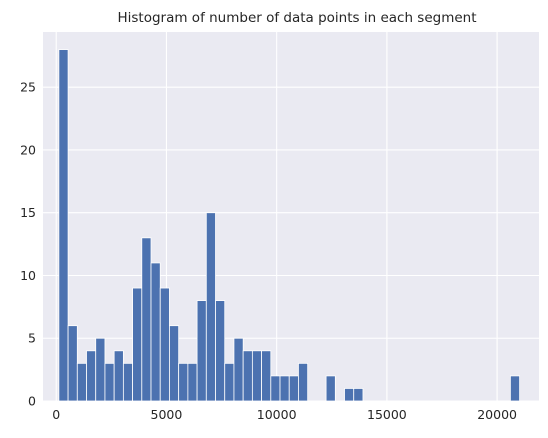 The image size is (548, 438). What do you see at coordinates (32, 401) in the screenshot?
I see `y-tick-label: 0` at bounding box center [32, 401].